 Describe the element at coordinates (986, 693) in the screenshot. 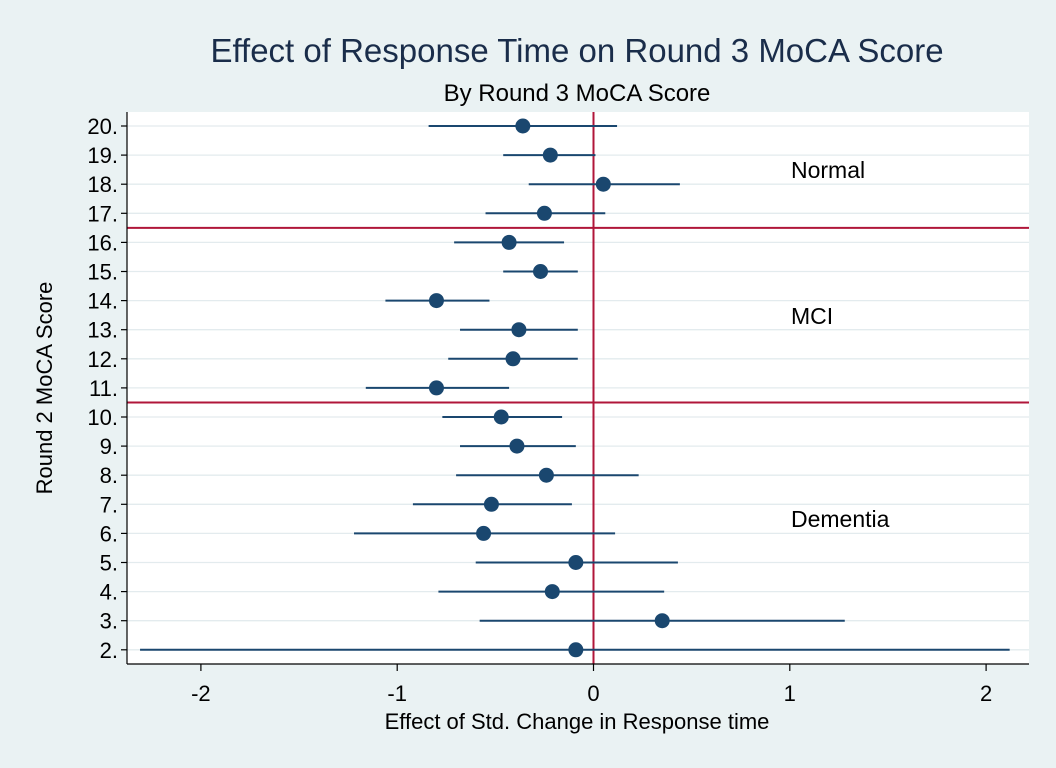

I see `x-tick-label: 2` at that location.